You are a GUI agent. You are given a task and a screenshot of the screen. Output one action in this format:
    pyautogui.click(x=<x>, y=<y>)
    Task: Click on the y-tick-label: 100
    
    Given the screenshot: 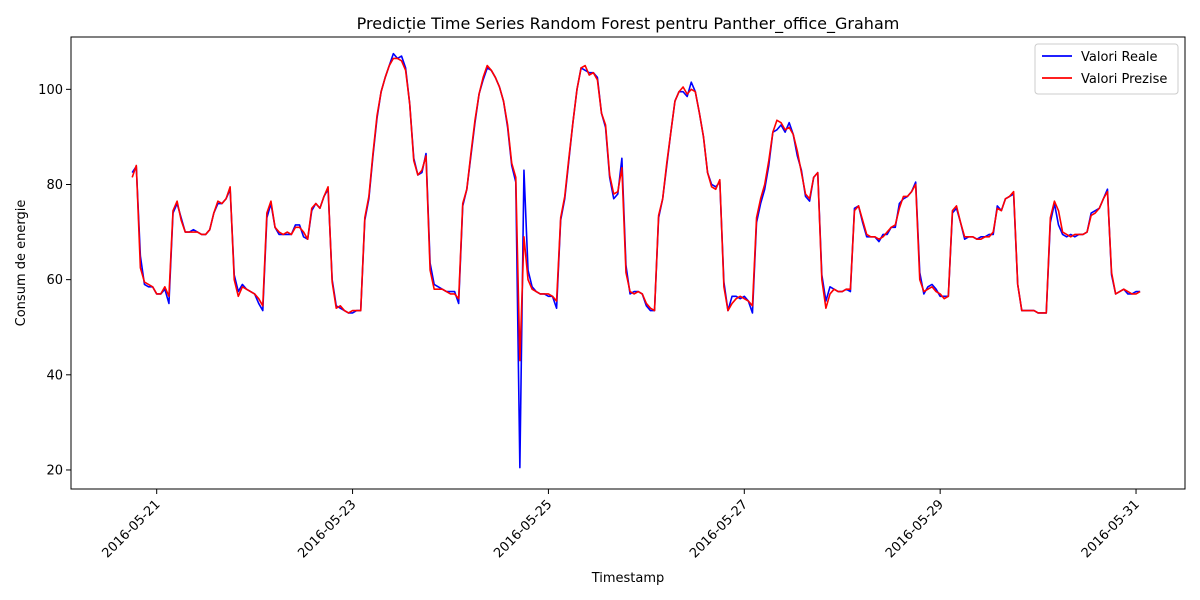 What is the action you would take?
    pyautogui.click(x=50, y=90)
    